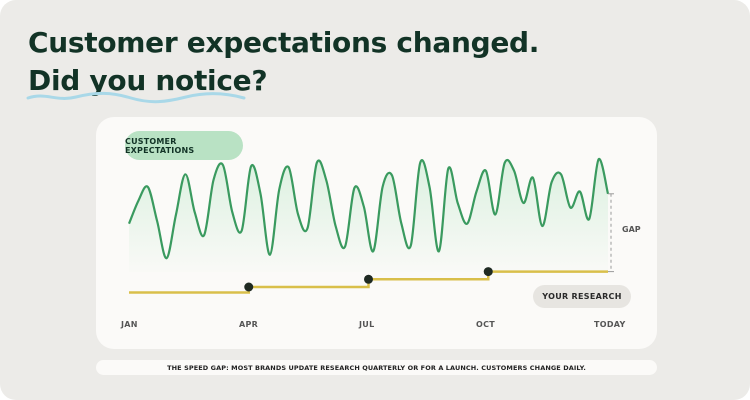 Image resolution: width=750 pixels, height=400 pixels. Describe the element at coordinates (610, 324) in the screenshot. I see `x-tick-today: TODAY` at that location.